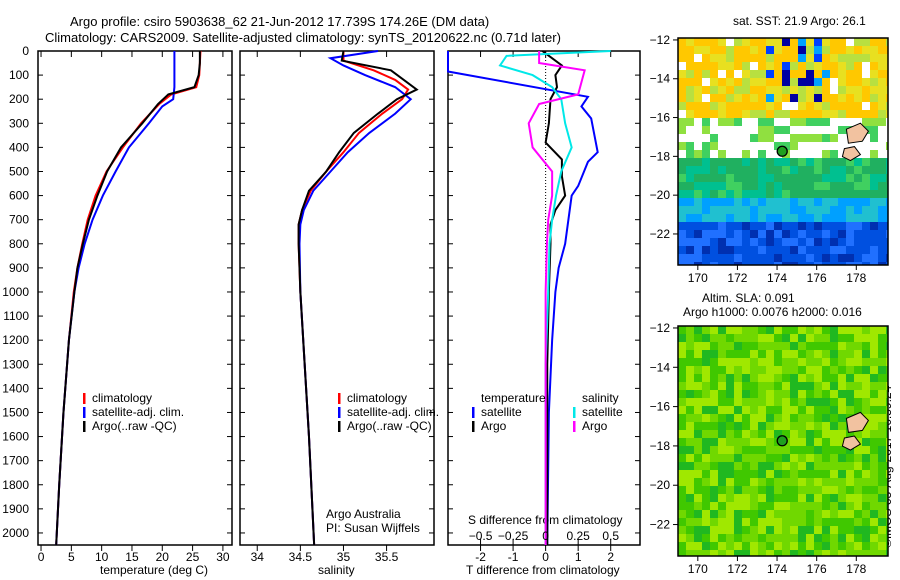 This screenshot has width=900, height=580. I want to click on climatology-line, so click(128, 298).